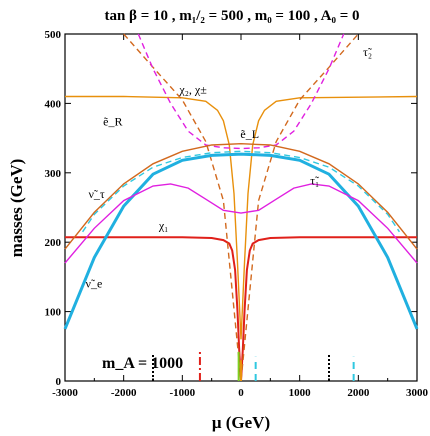 This screenshot has height=436, width=430. Describe the element at coordinates (192, 90) in the screenshot. I see `curve-label: χ₂, χ±` at that location.